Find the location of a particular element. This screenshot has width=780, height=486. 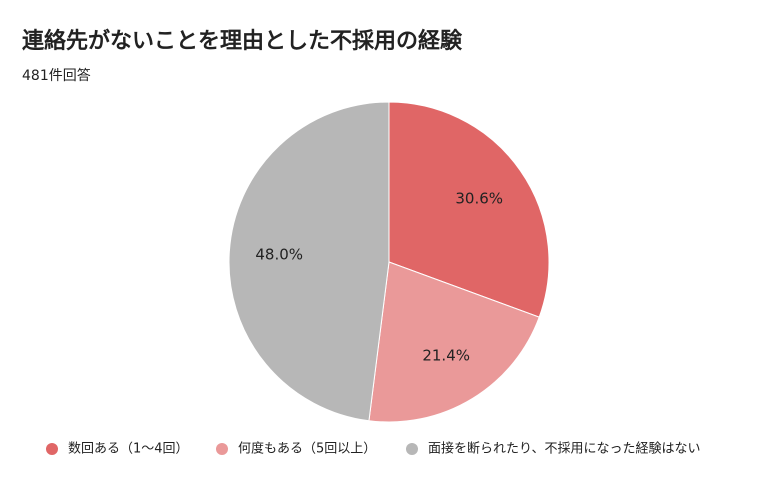

data-label: 21.4% is located at coordinates (446, 355).